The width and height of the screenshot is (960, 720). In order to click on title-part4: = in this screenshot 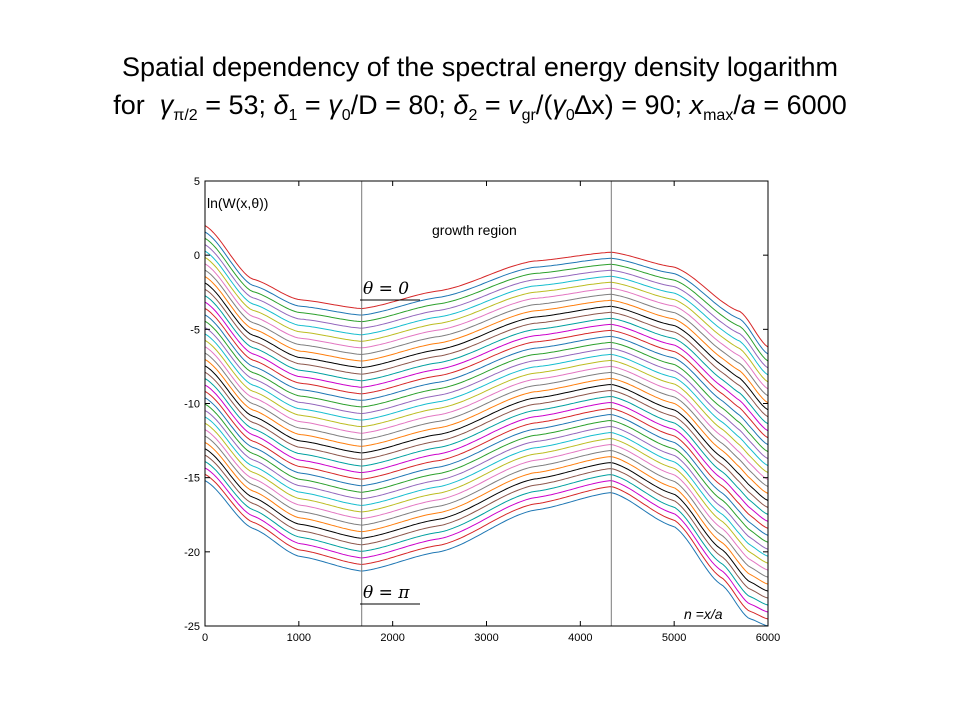, I will do `click(493, 105)`.